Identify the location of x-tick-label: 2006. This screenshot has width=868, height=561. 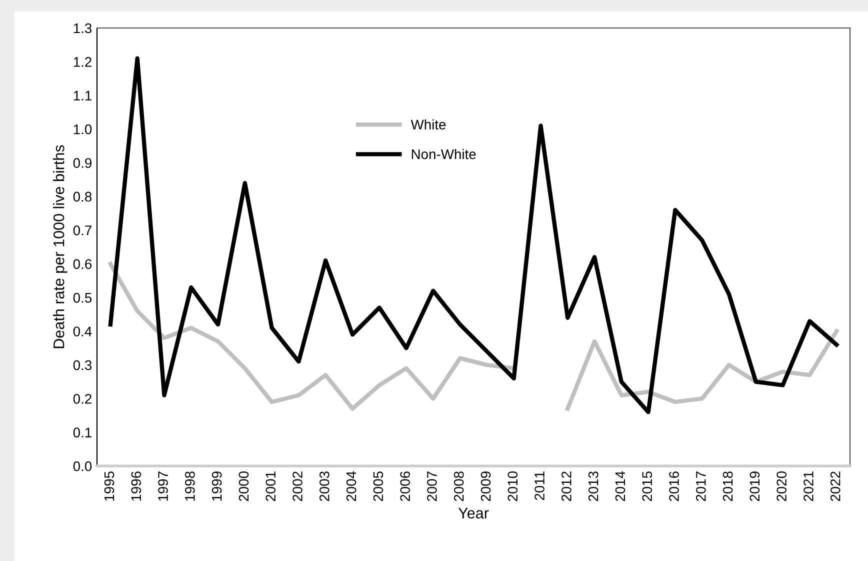
(405, 486).